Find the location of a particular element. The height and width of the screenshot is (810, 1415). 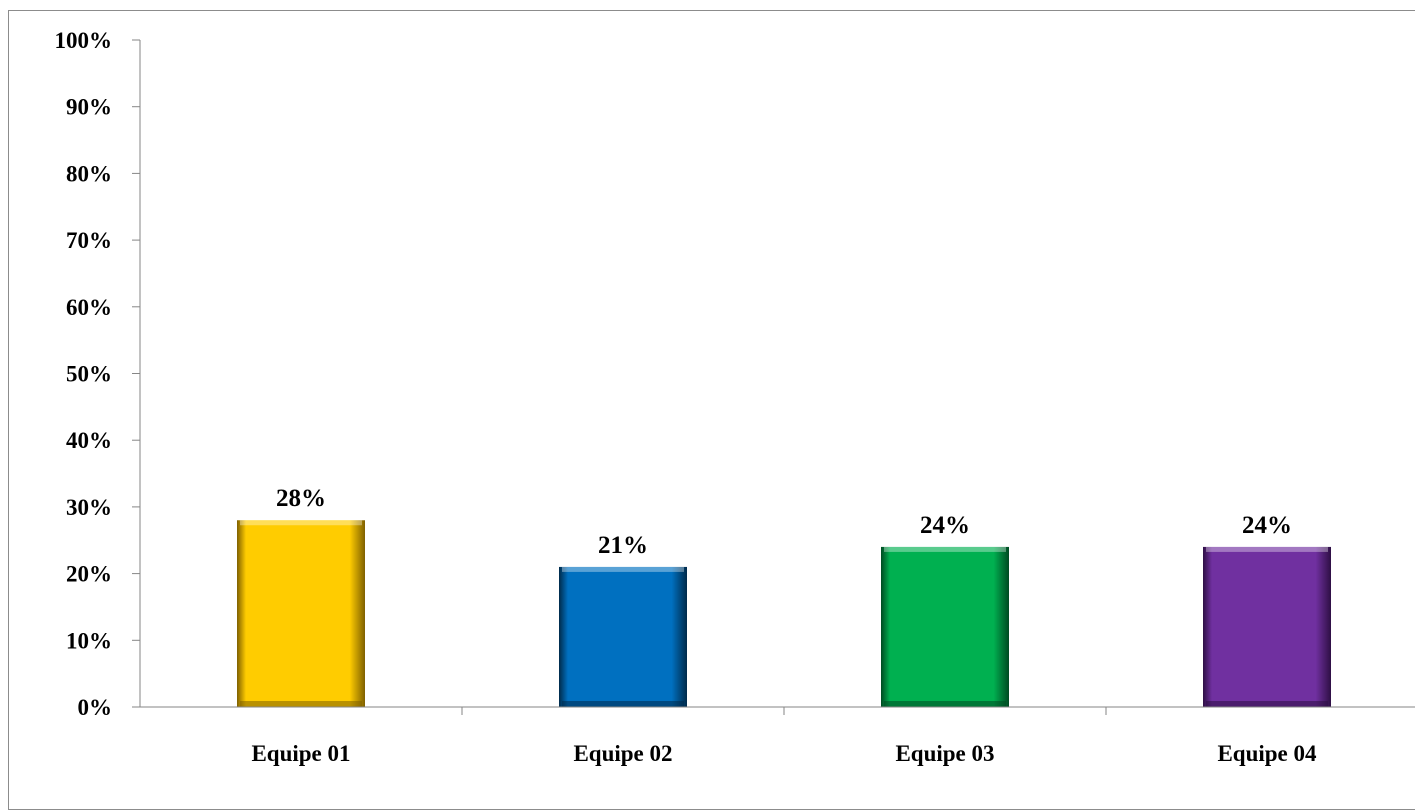

x-axis-labels: Equipe 01 Equipe 02 Equipe 03 Equipe 04 is located at coordinates (784, 753).